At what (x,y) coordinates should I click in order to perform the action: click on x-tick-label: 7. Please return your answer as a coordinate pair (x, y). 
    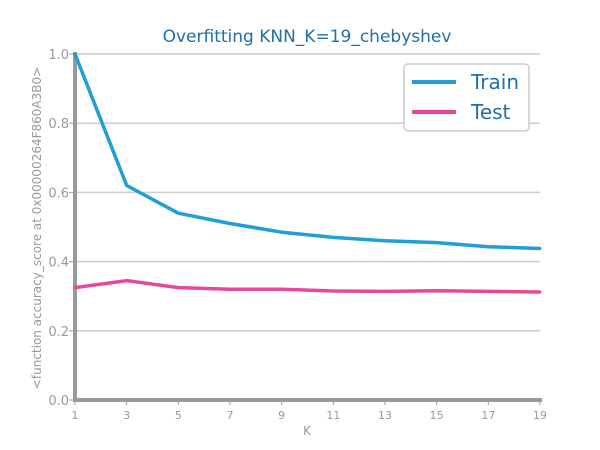
    Looking at the image, I should click on (230, 415).